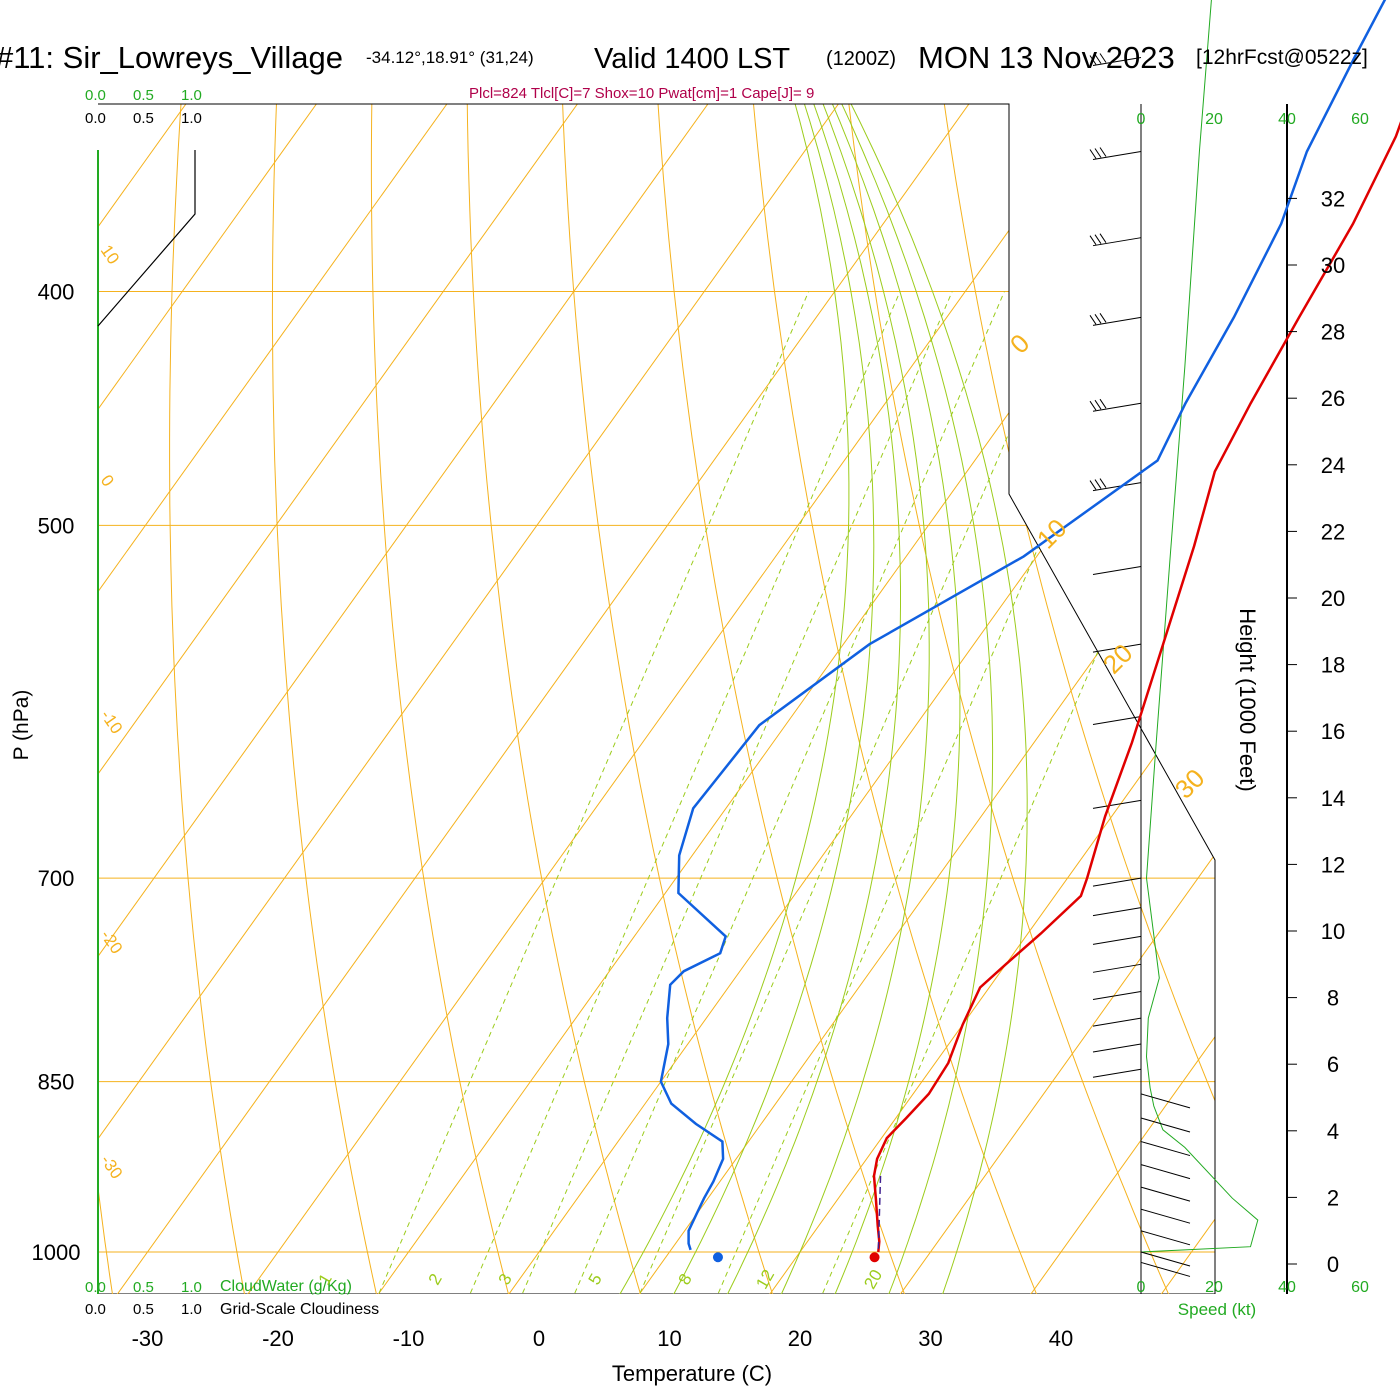  I want to click on scale-top-green-1: 0.5, so click(143, 95).